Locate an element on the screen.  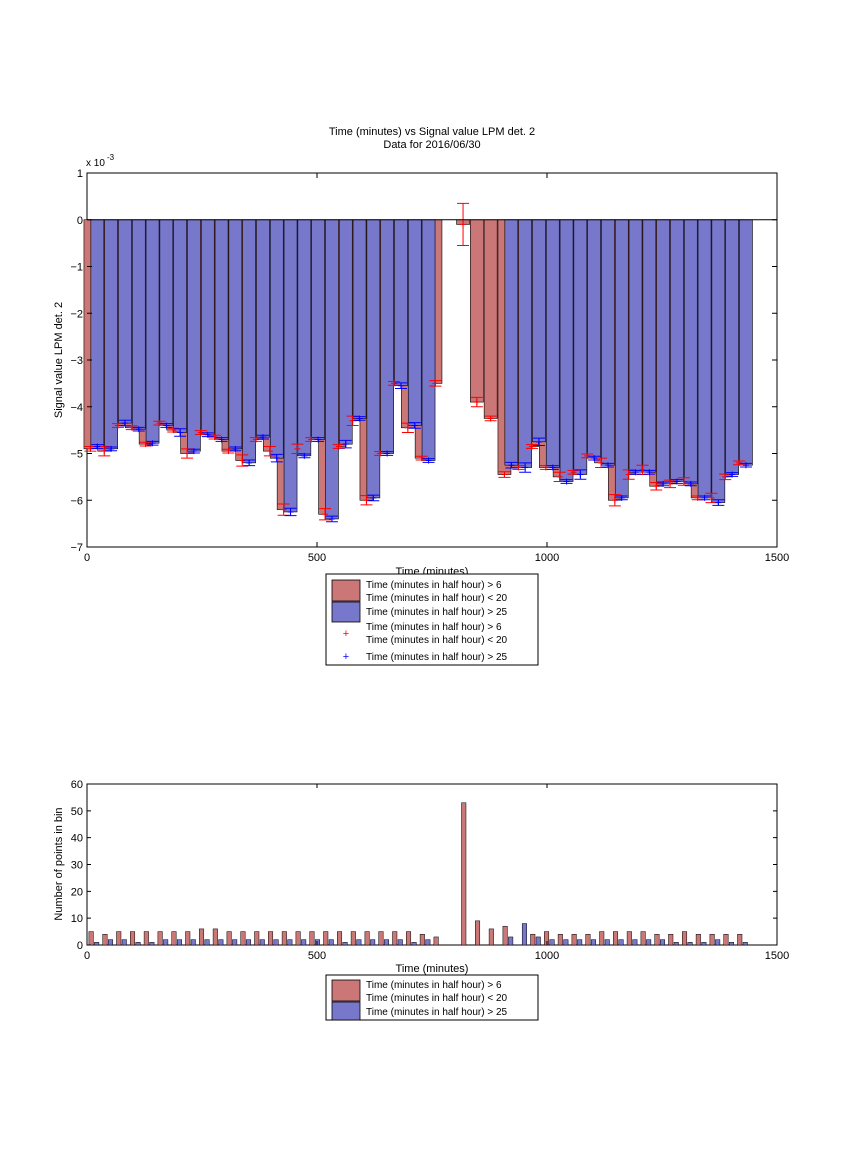
top-bar-red is located at coordinates (477, 311).